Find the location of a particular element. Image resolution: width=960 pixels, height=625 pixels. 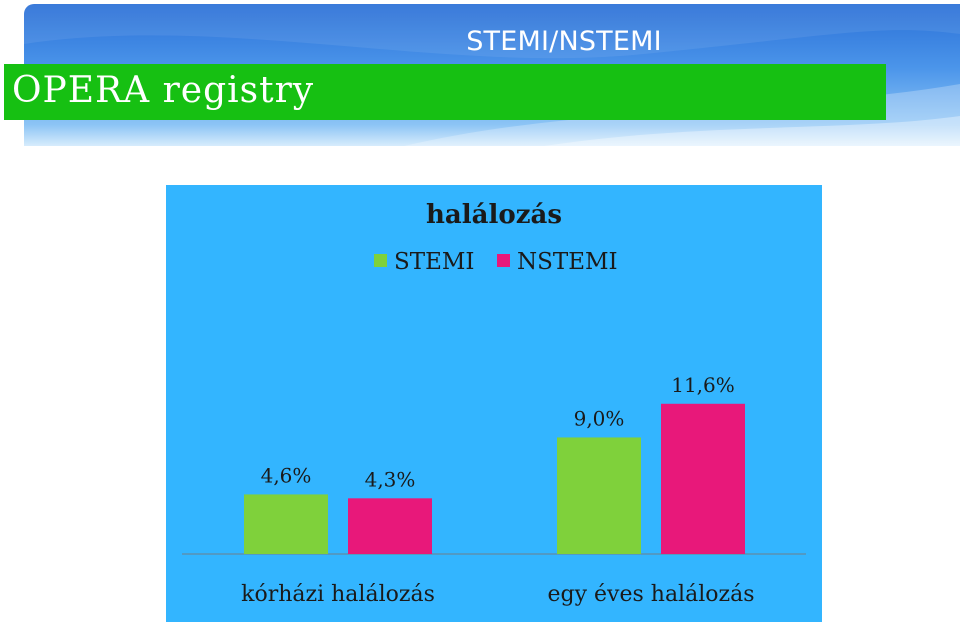

chart-title: halálozás is located at coordinates (494, 215).